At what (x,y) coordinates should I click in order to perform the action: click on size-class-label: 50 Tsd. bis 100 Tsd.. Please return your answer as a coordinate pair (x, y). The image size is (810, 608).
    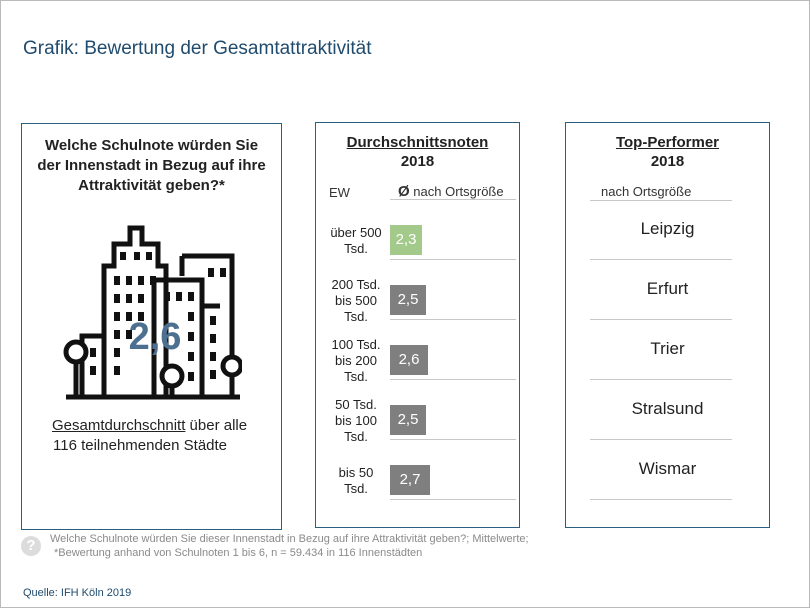
    Looking at the image, I should click on (356, 421).